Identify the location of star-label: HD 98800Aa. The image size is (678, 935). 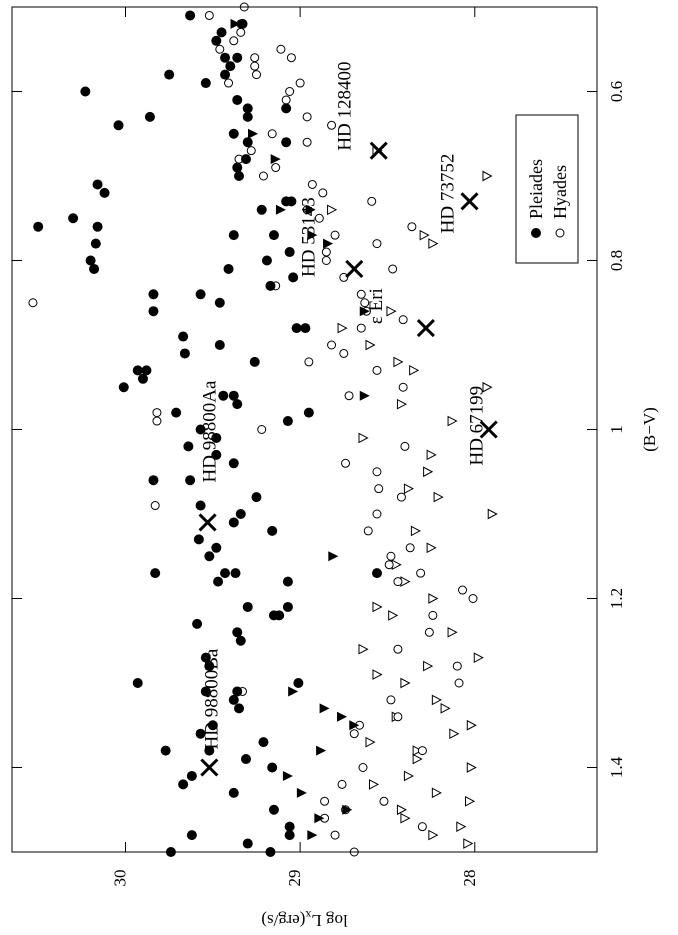
(210, 431).